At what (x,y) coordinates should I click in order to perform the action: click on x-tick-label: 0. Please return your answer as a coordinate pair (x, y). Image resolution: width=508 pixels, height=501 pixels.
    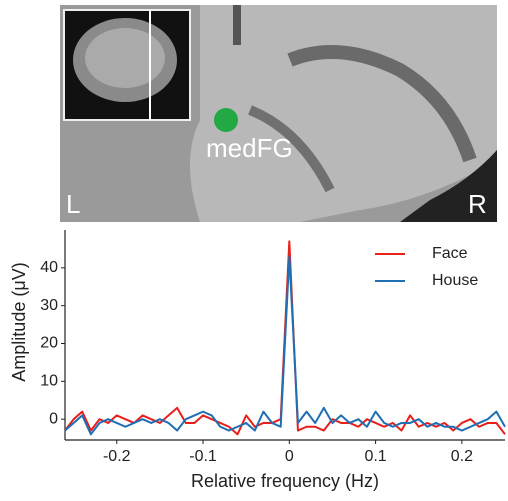
    Looking at the image, I should click on (289, 456).